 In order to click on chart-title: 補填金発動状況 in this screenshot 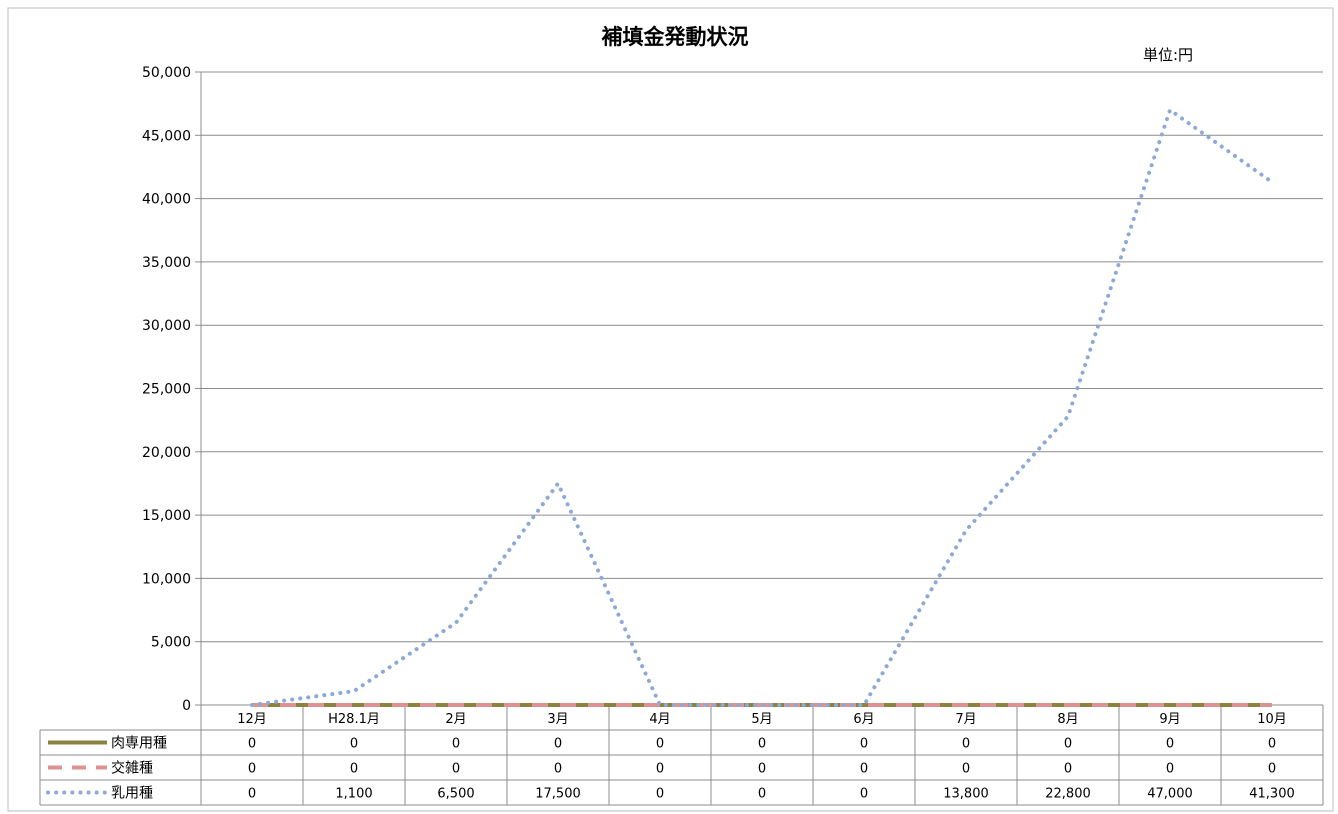, I will do `click(675, 37)`.